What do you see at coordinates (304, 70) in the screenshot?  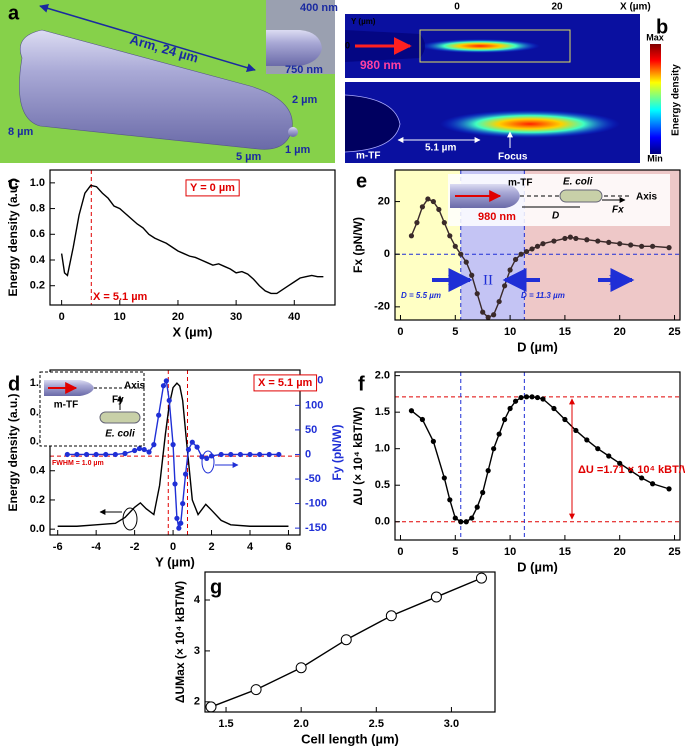 I see `annotation: 750 nm` at bounding box center [304, 70].